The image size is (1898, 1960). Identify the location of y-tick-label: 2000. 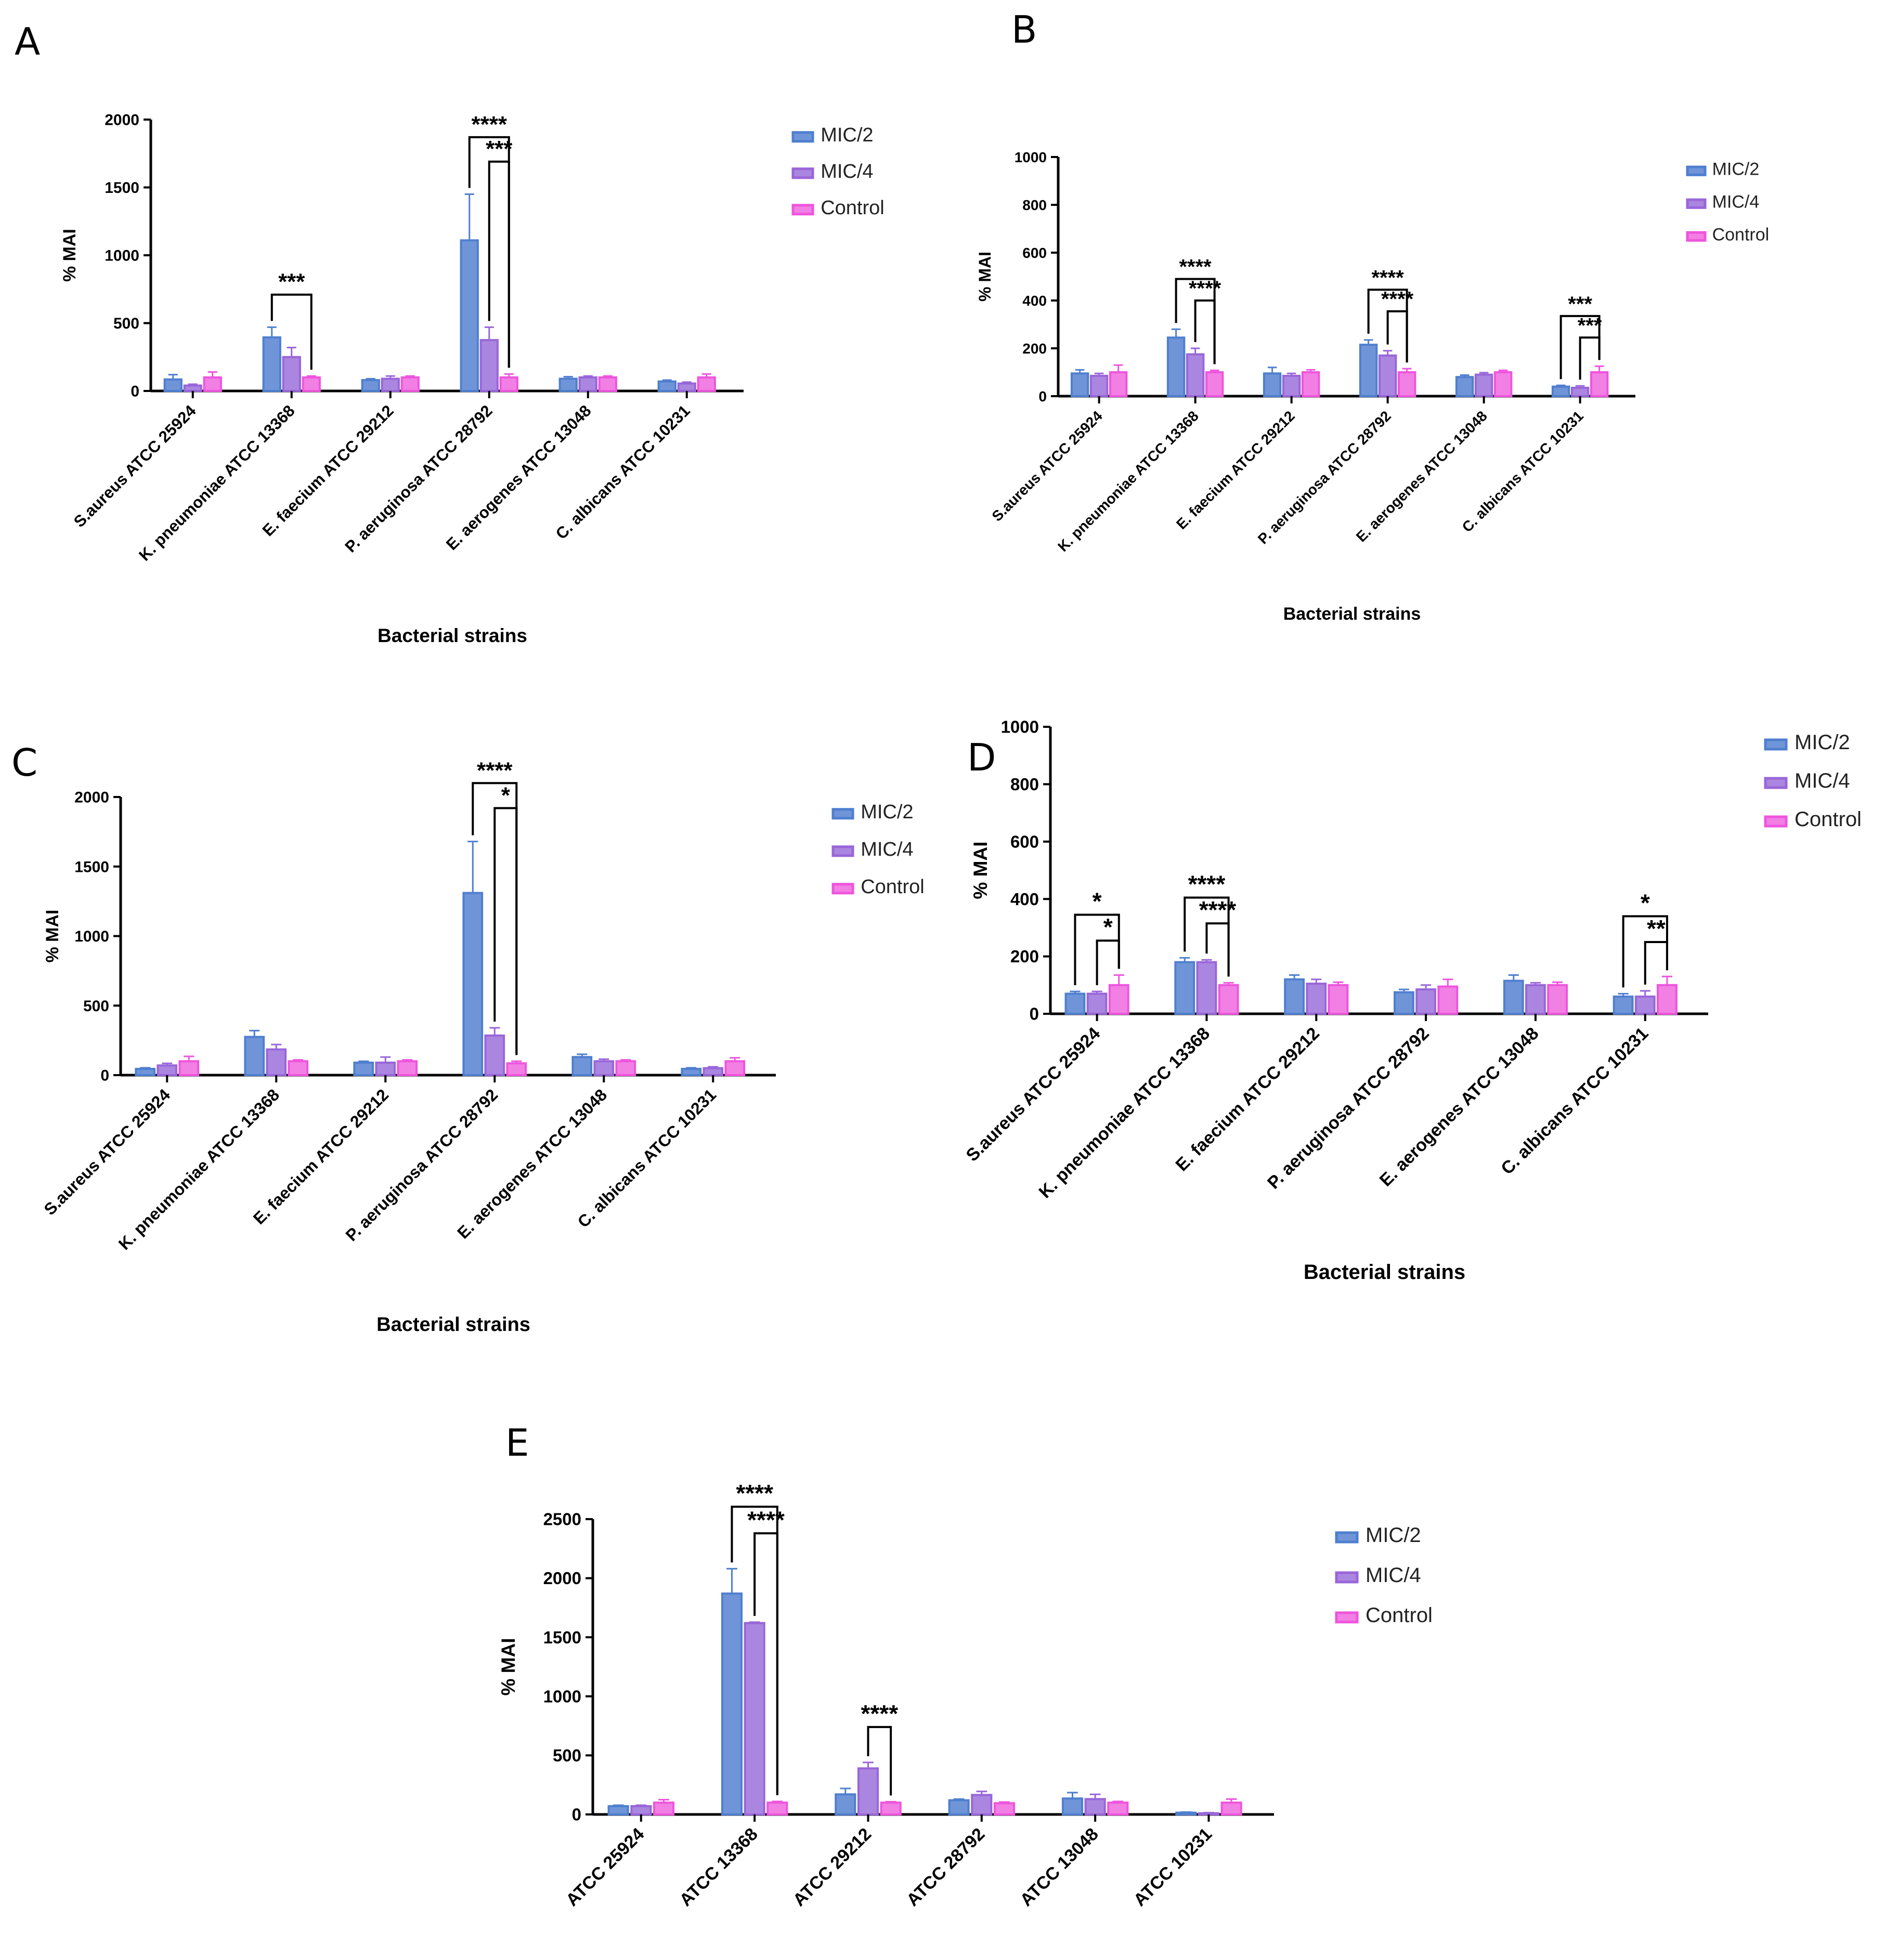
(562, 1578).